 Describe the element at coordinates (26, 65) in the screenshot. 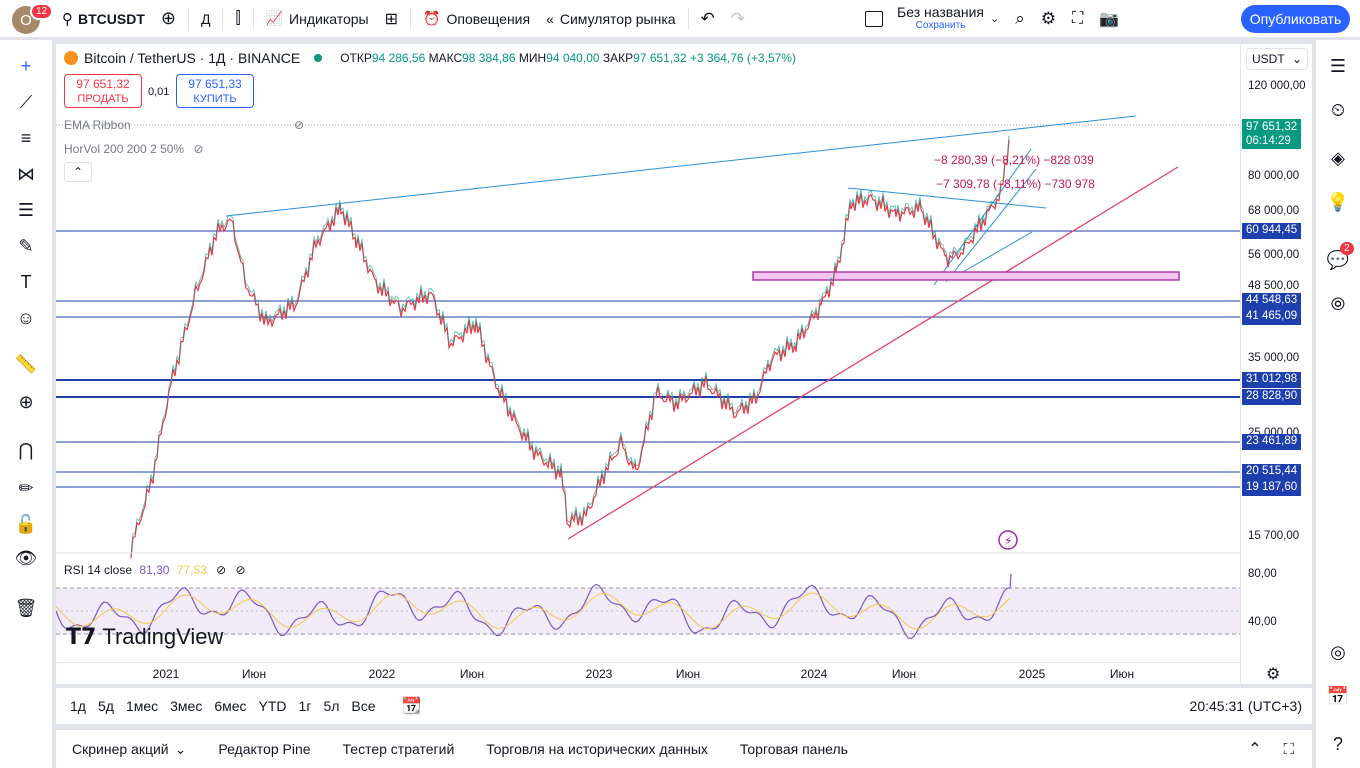

I see `crosshair-icon: +` at that location.